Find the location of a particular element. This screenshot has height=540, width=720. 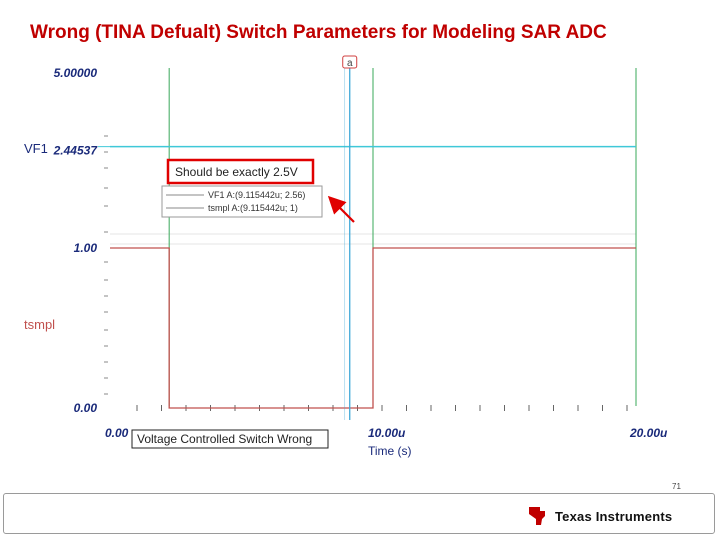

y-tick-label-bottom-max: 1.00 is located at coordinates (86, 248).